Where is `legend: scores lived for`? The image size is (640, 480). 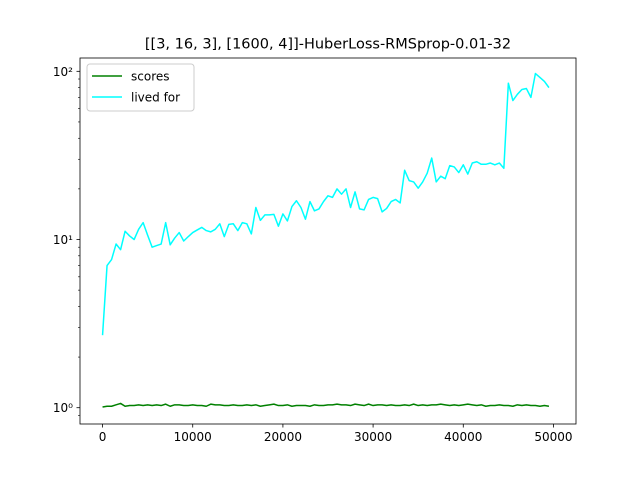 legend: scores lived for is located at coordinates (140, 87).